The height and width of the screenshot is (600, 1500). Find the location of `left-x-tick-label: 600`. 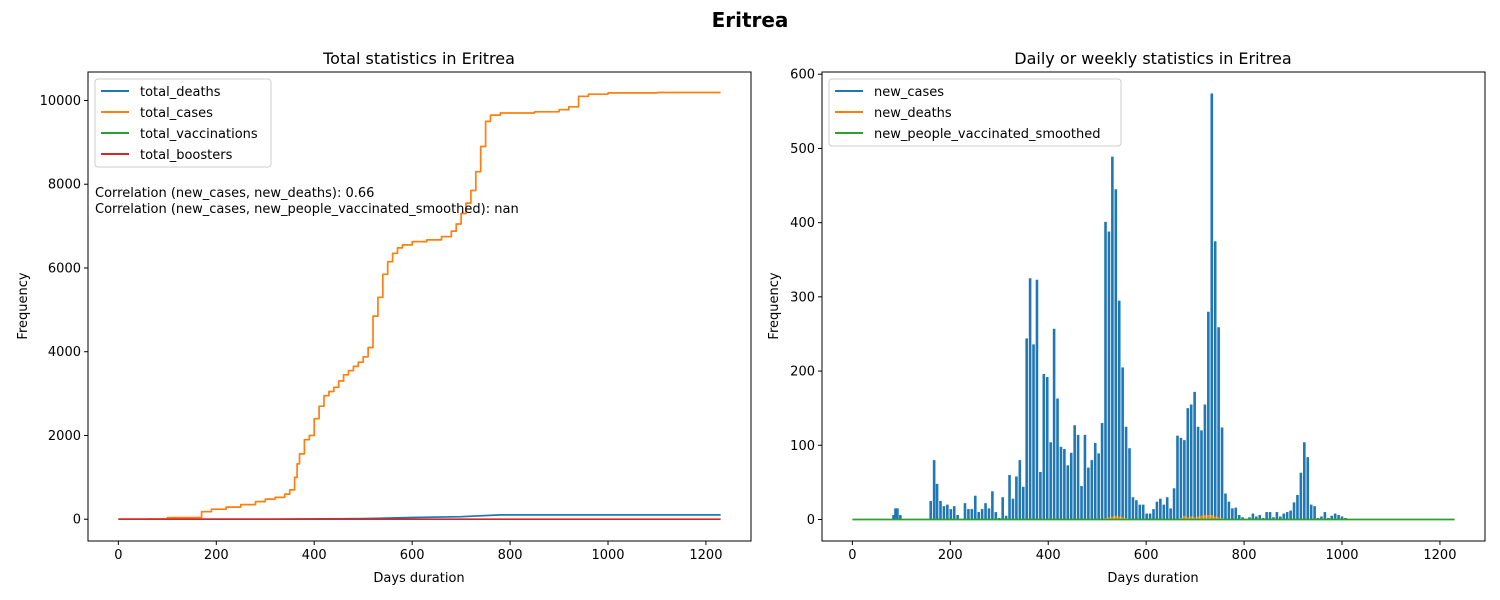

left-x-tick-label: 600 is located at coordinates (412, 555).